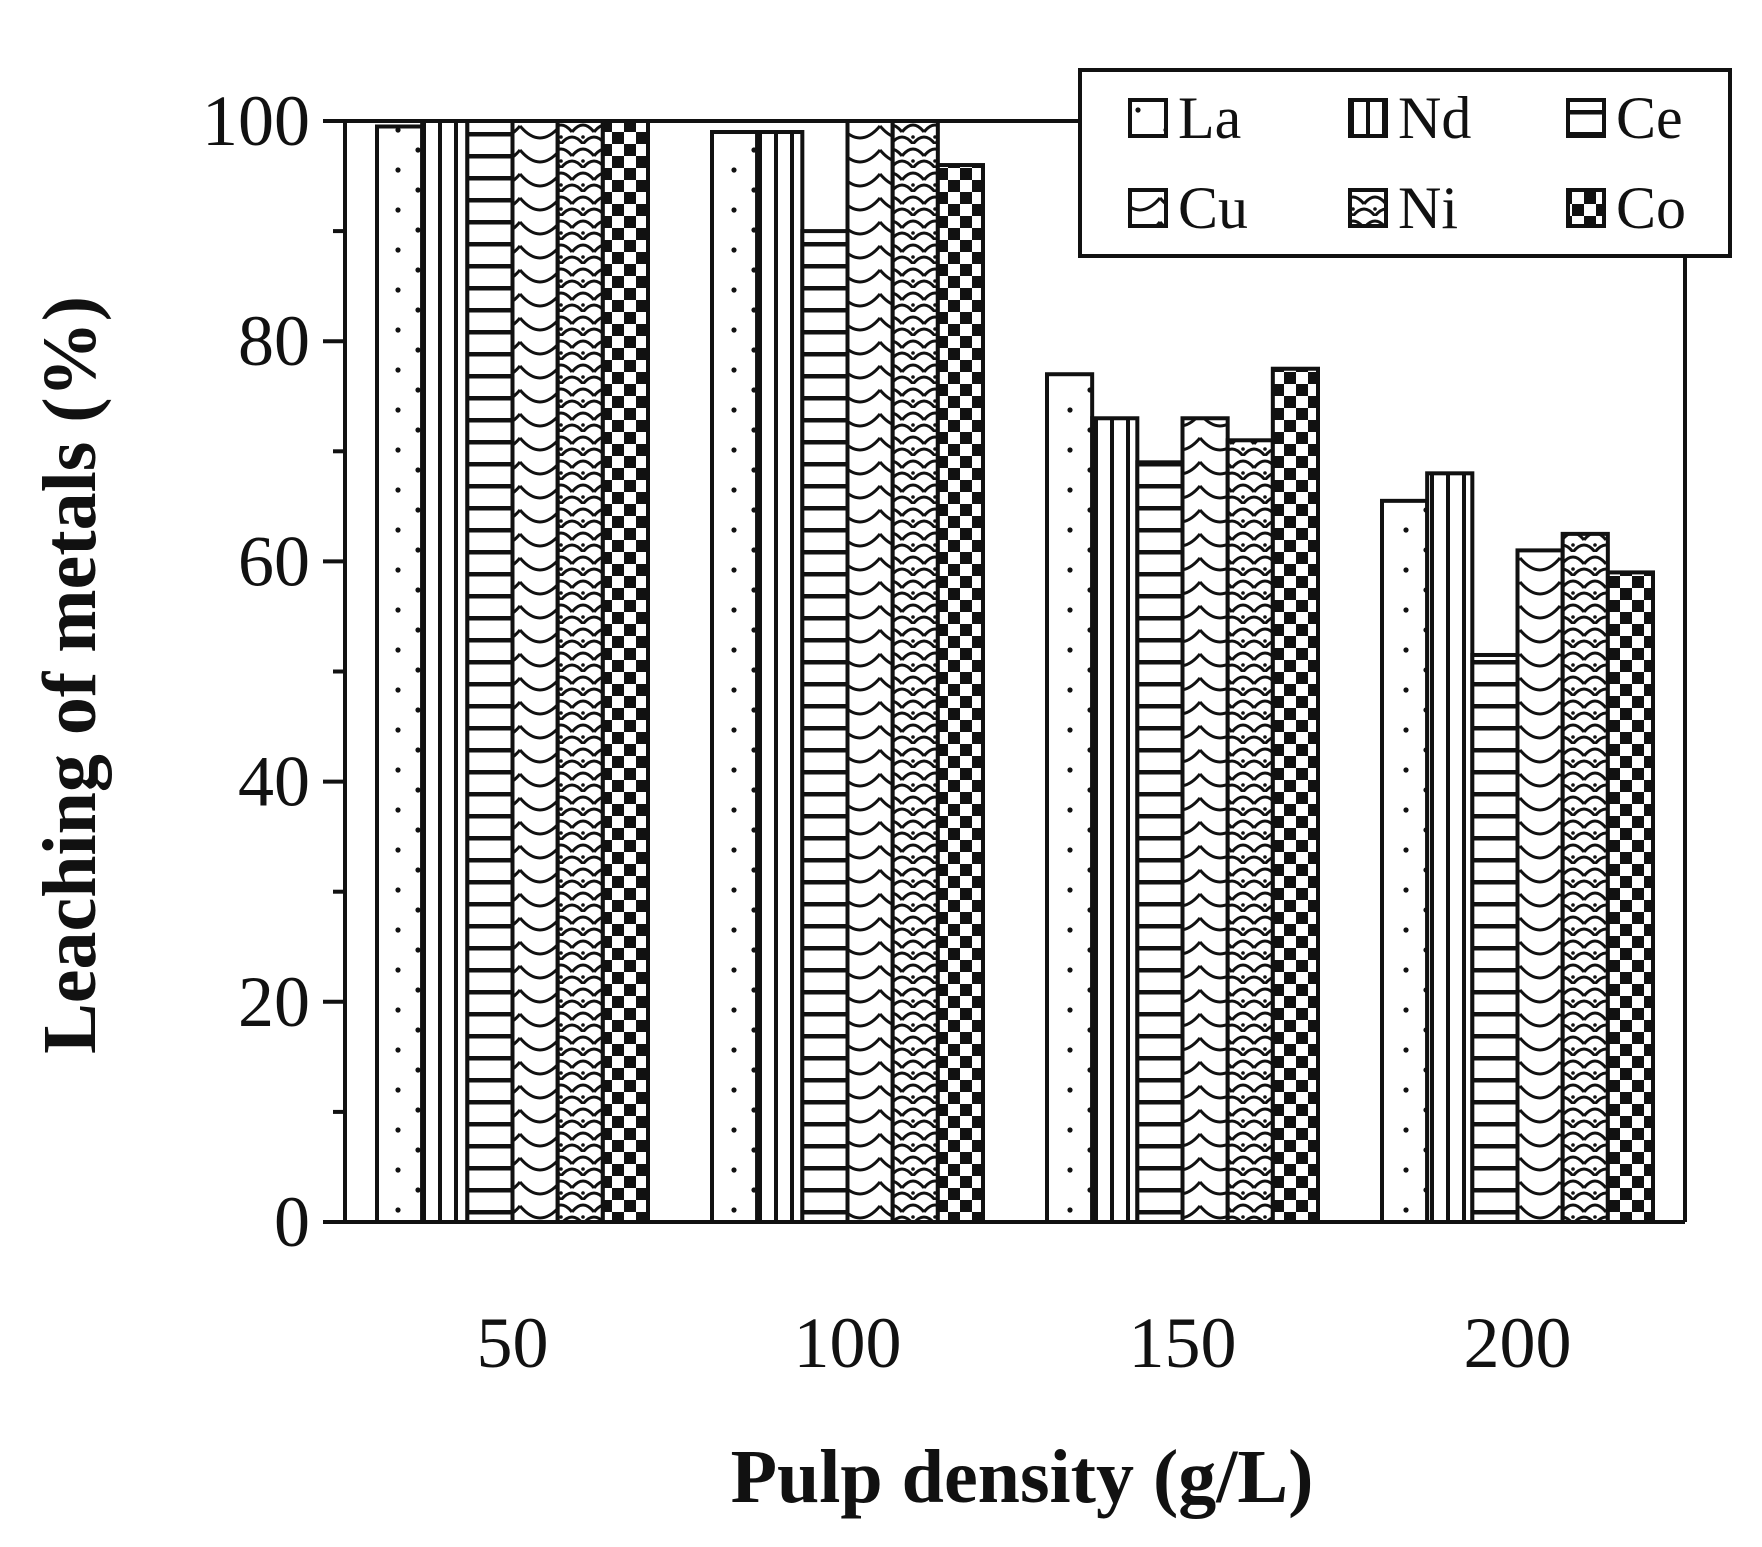  I want to click on legend-swatch-ni, so click(1368, 208).